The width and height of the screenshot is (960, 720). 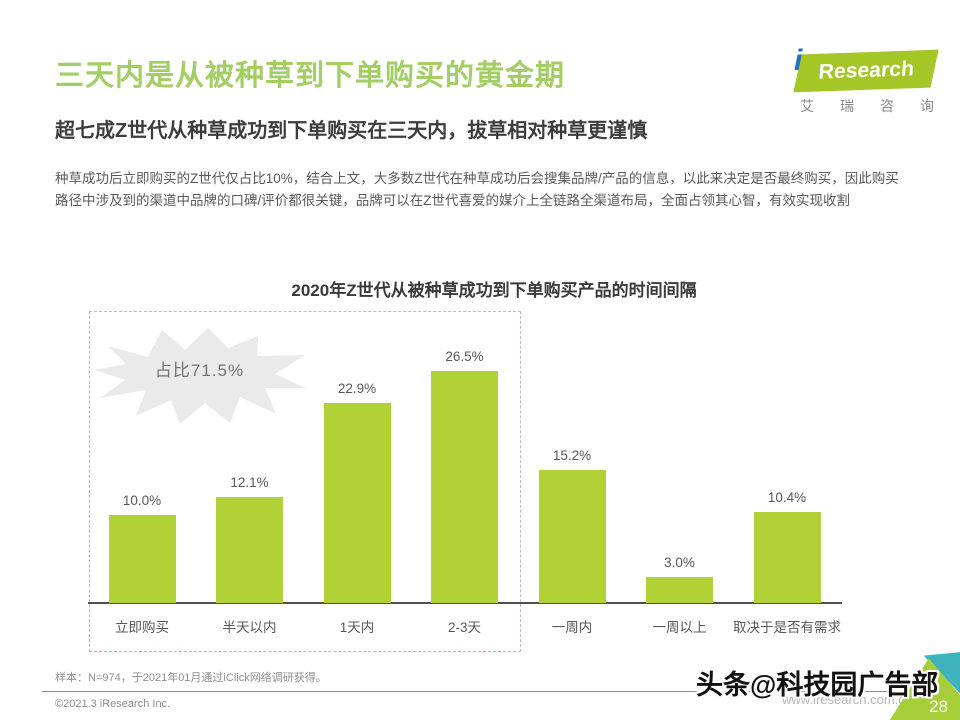 What do you see at coordinates (679, 562) in the screenshot?
I see `bar-value-label: 3.0%` at bounding box center [679, 562].